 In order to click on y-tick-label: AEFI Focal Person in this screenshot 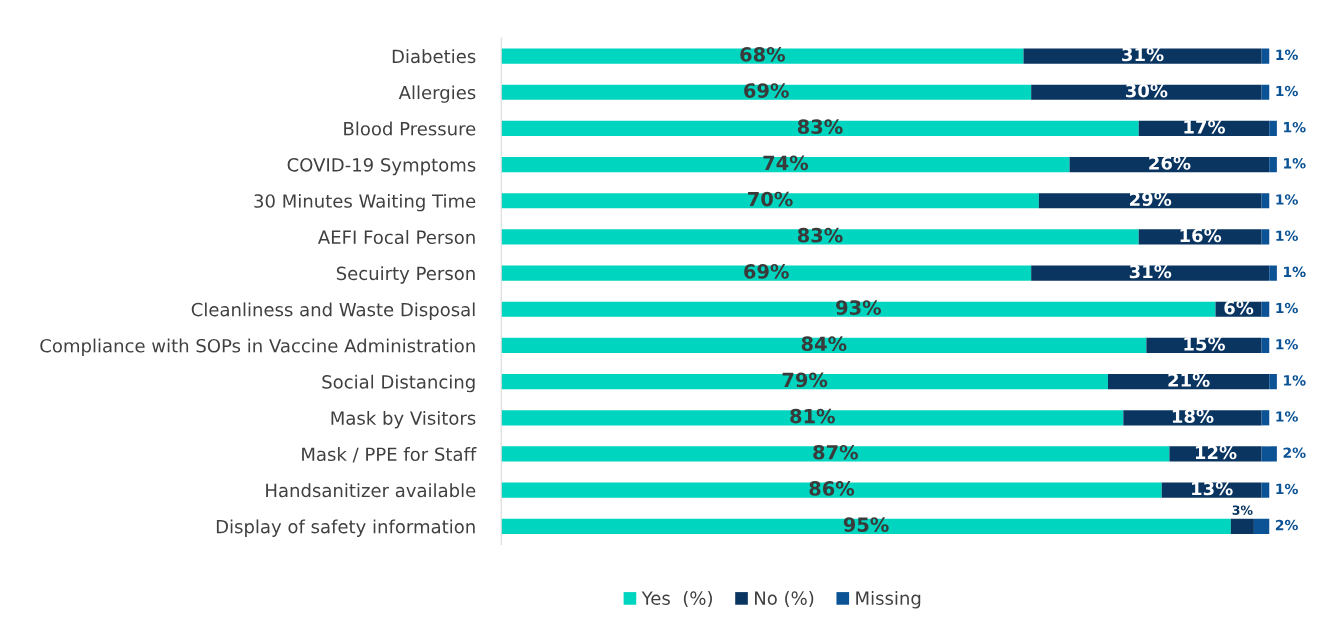, I will do `click(396, 237)`.